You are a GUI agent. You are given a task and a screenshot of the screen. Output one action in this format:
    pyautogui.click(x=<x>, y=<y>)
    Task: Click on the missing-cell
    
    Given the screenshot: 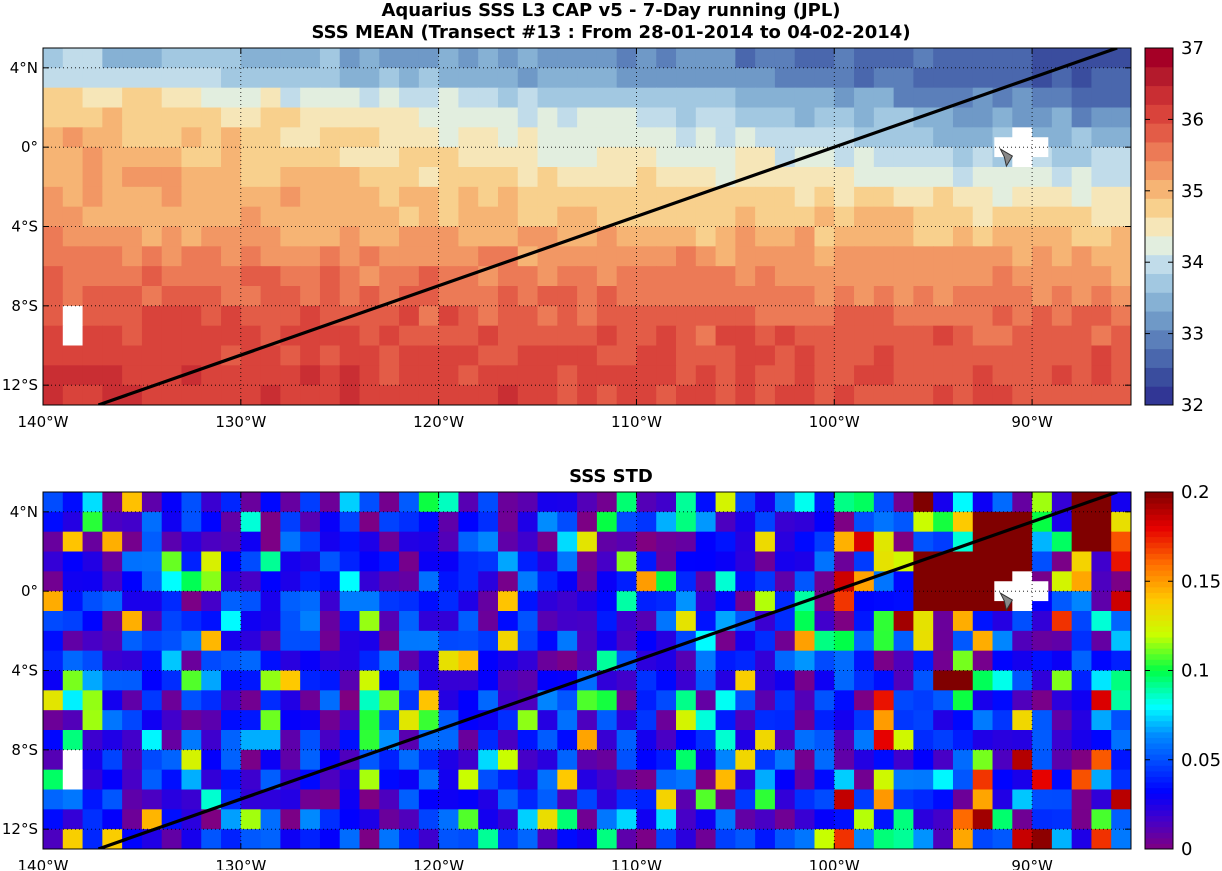 What is the action you would take?
    pyautogui.click(x=1021, y=147)
    